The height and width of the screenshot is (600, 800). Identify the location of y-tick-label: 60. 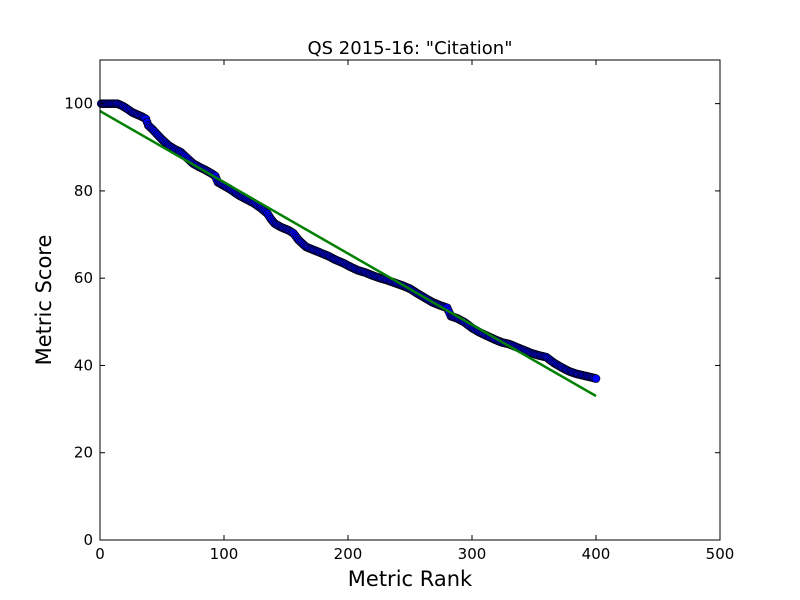
(83, 278).